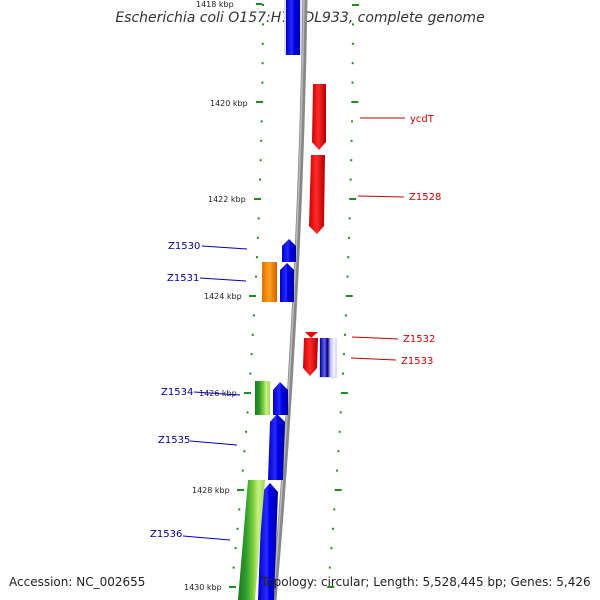 This screenshot has width=600, height=600. What do you see at coordinates (343, 296) in the screenshot?
I see `right-tick-marks` at bounding box center [343, 296].